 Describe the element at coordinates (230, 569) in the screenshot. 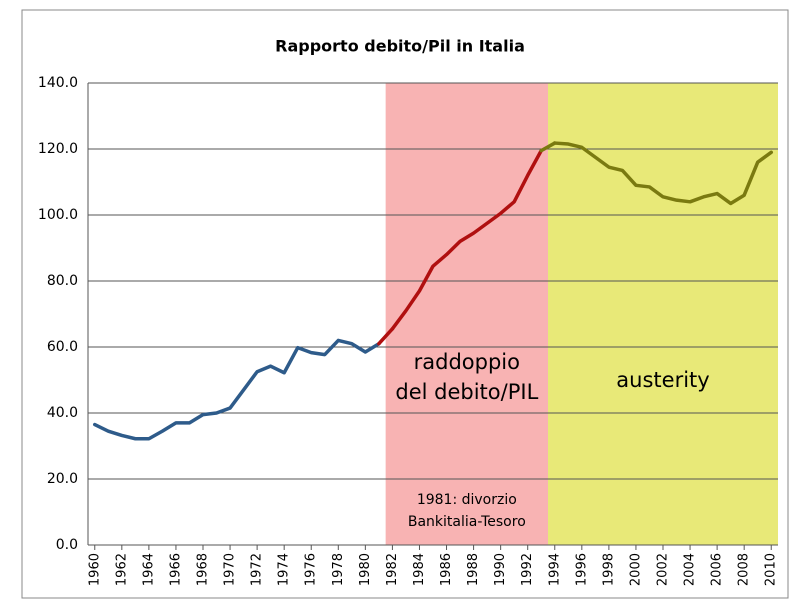

I see `x-tick-label: 1970` at that location.